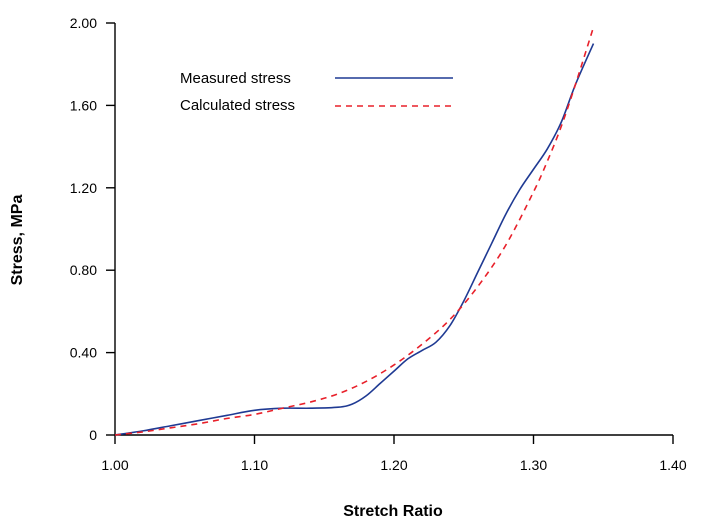  I want to click on y-tick-label: 1.20, so click(83, 188).